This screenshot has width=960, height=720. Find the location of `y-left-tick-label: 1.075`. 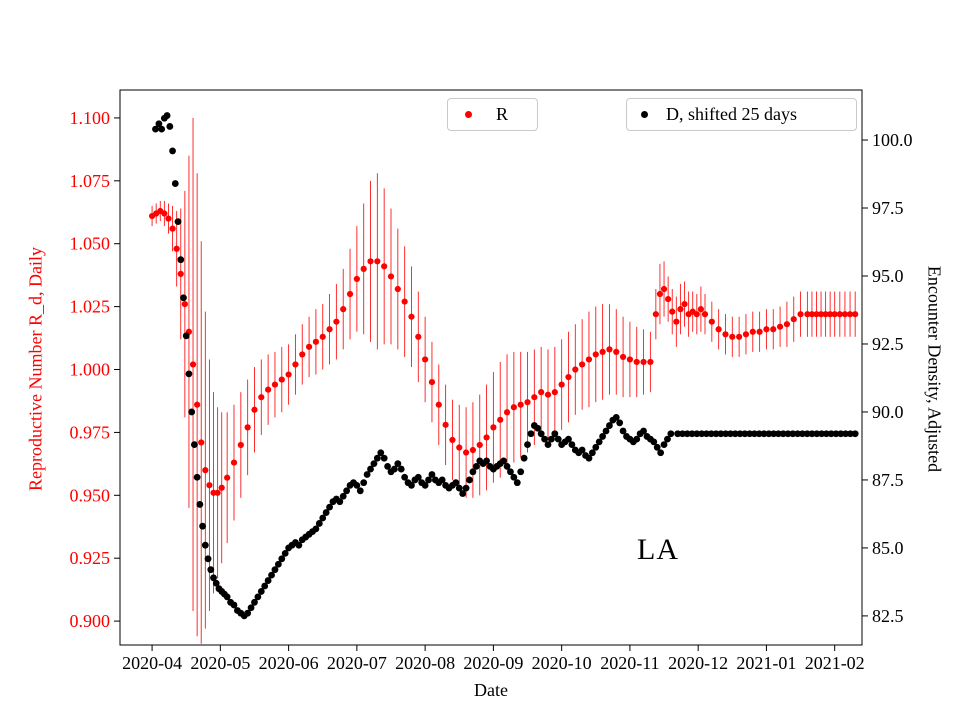

y-left-tick-label: 1.075 is located at coordinates (90, 181).